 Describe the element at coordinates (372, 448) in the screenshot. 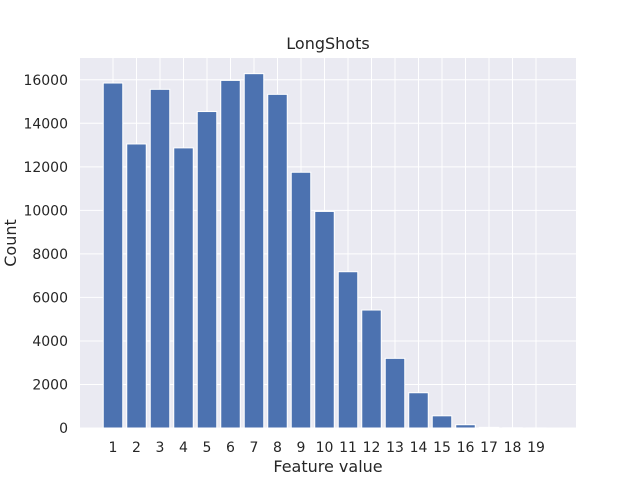

I see `x-tick-label: 12` at that location.